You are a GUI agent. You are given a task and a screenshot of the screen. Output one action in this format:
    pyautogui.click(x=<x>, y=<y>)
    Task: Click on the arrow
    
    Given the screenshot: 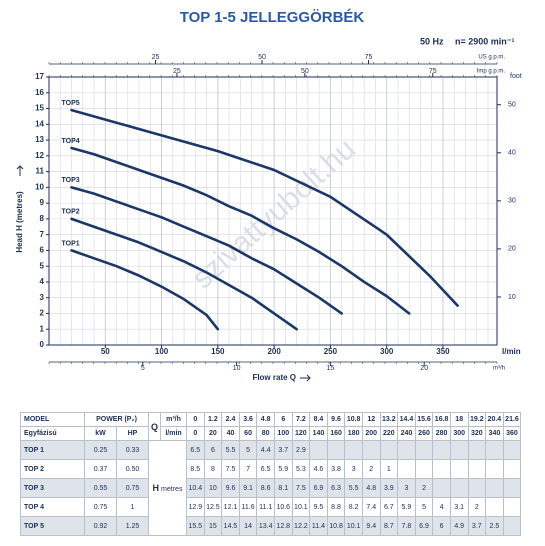 What is the action you would take?
    pyautogui.click(x=20, y=170)
    